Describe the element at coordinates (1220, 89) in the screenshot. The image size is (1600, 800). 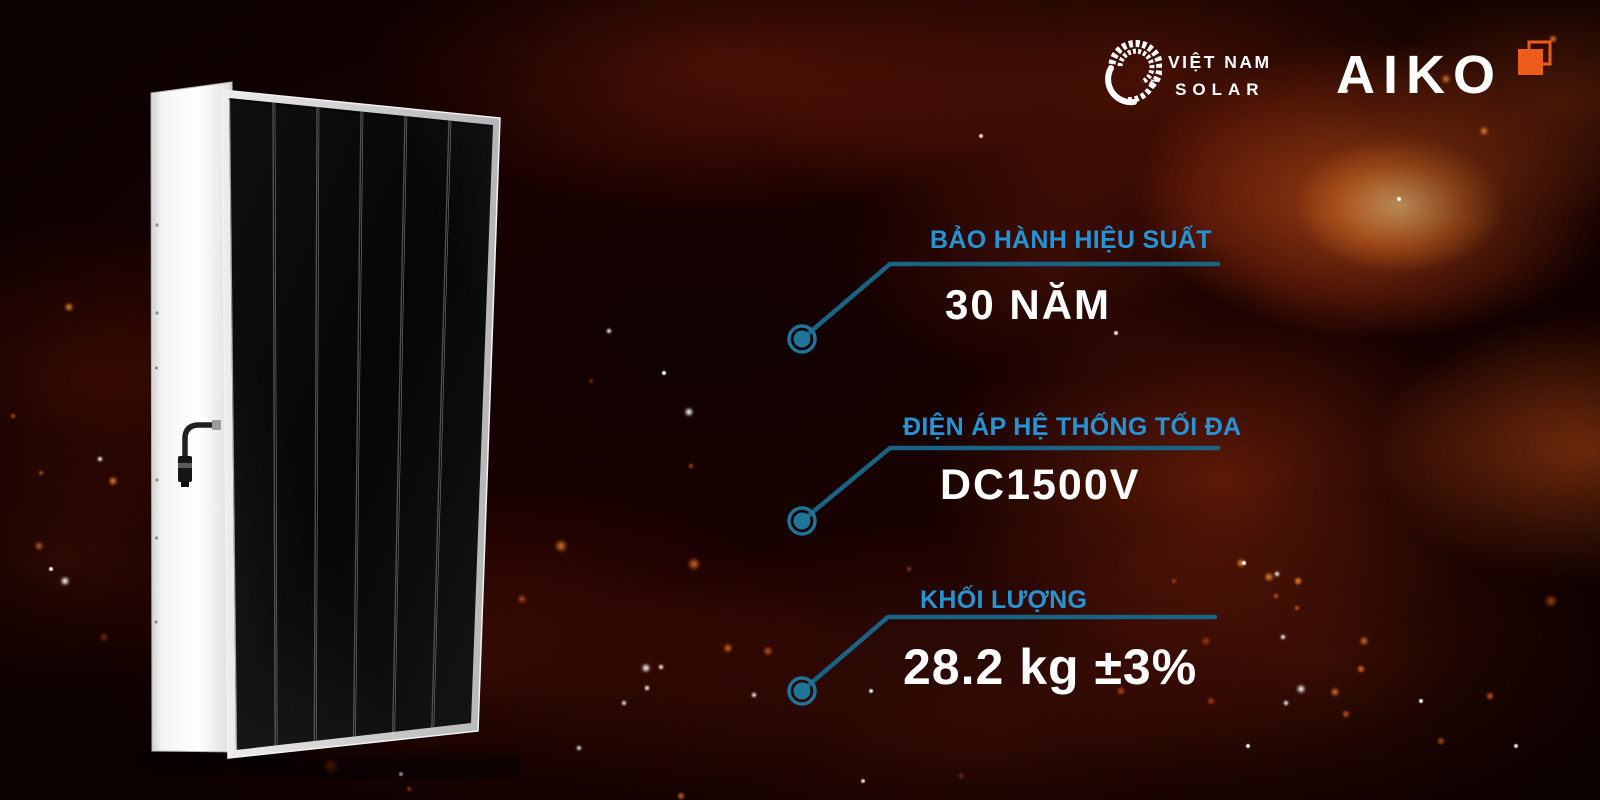
I see `vietnam-solar-sub: SOLAR` at that location.